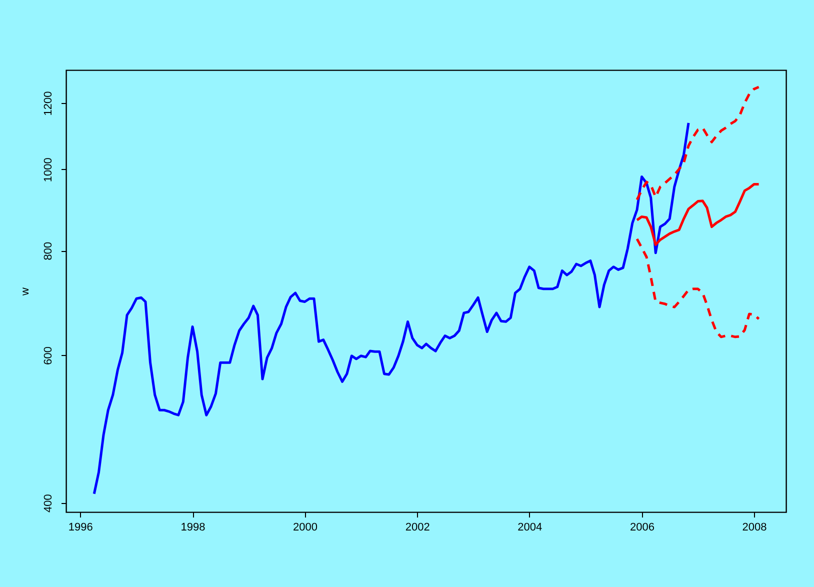 This screenshot has height=587, width=814. Describe the element at coordinates (193, 528) in the screenshot. I see `x-tick-label: 1998` at that location.